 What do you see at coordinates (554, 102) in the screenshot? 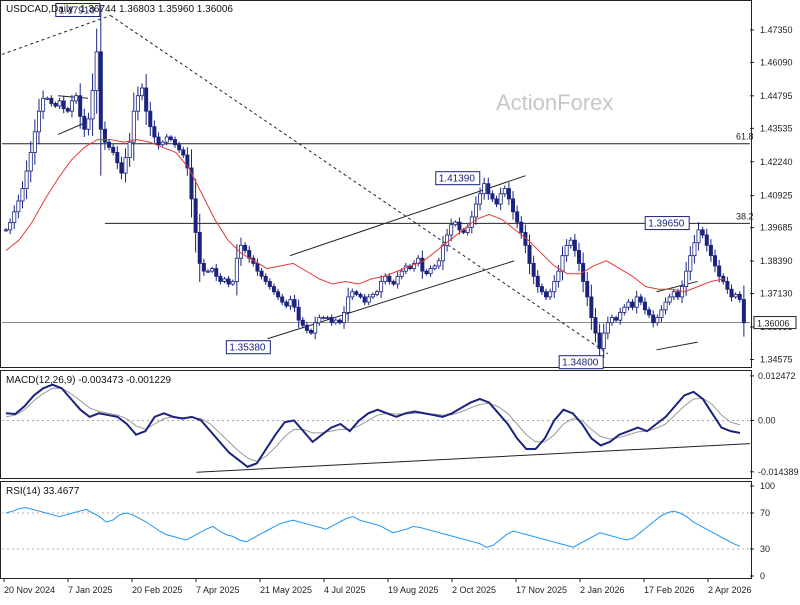
I see `watermark-text: ActionForex` at bounding box center [554, 102].